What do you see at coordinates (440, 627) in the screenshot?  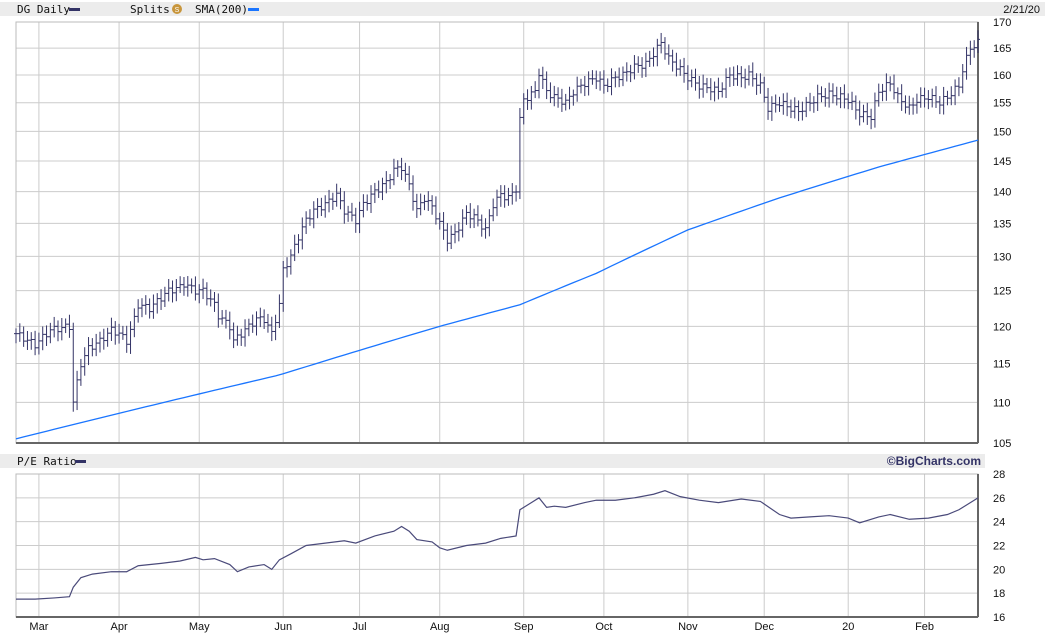 I see `x-tick-label: Aug` at bounding box center [440, 627].